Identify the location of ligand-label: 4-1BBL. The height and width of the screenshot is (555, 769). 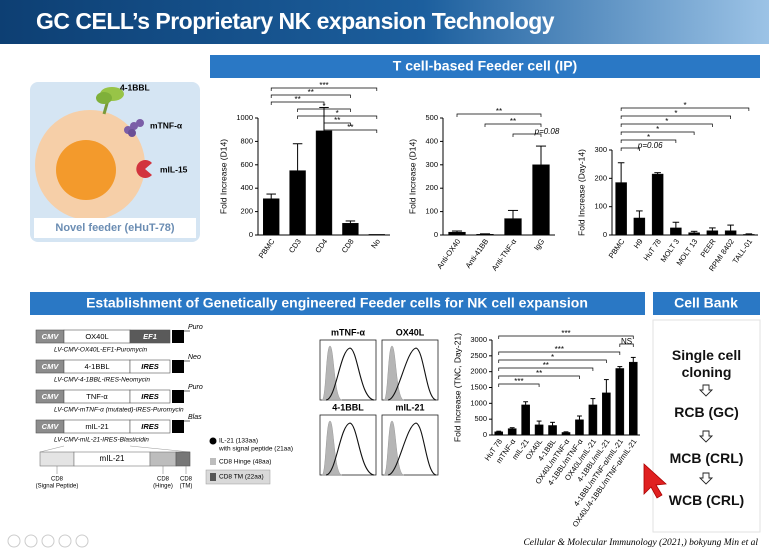
(135, 87).